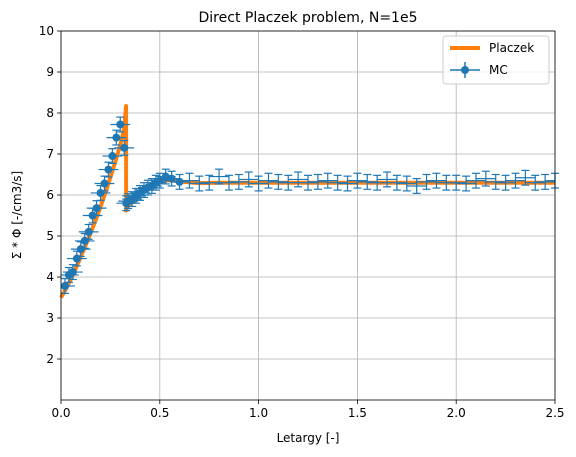  What do you see at coordinates (308, 18) in the screenshot?
I see `chart-title: Direct Placzek problem, N=1e5` at bounding box center [308, 18].